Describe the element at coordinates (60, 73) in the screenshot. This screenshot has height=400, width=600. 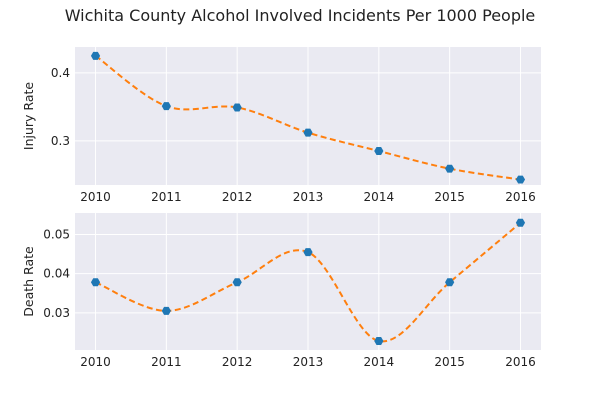
I see `y-tick-label: 0.4` at that location.